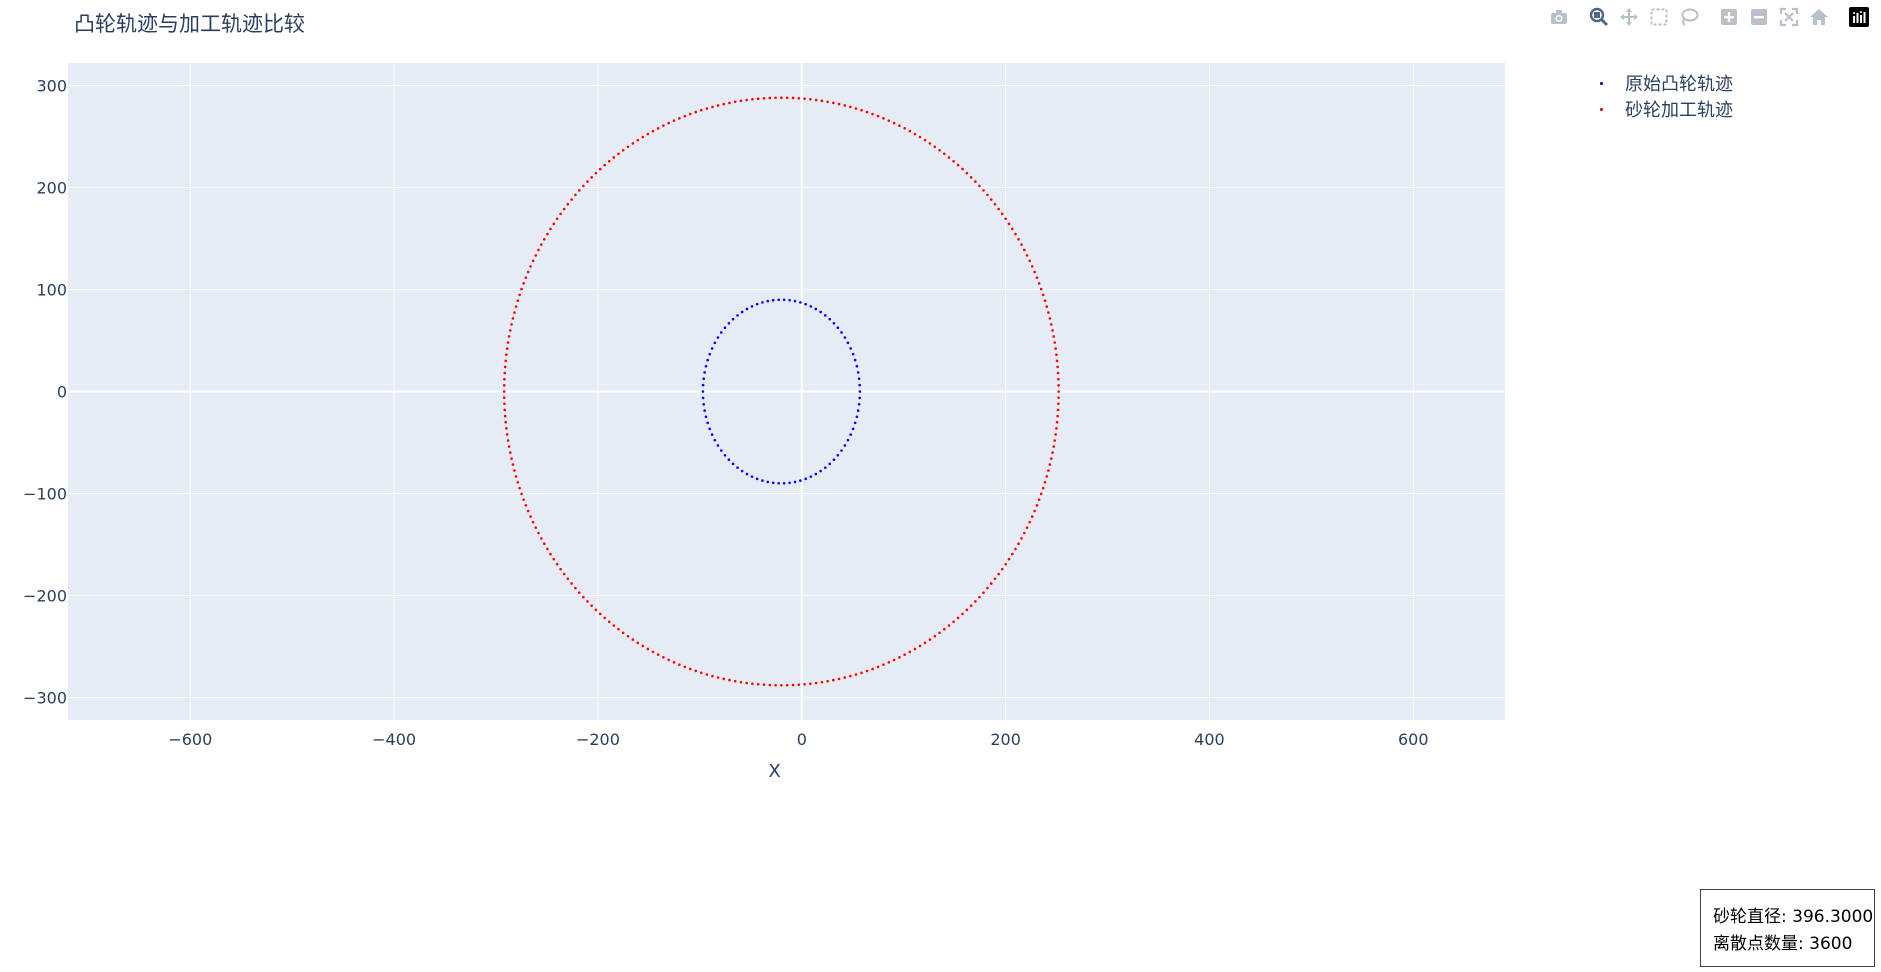  I want to click on lasso-select-icon, so click(1689, 17).